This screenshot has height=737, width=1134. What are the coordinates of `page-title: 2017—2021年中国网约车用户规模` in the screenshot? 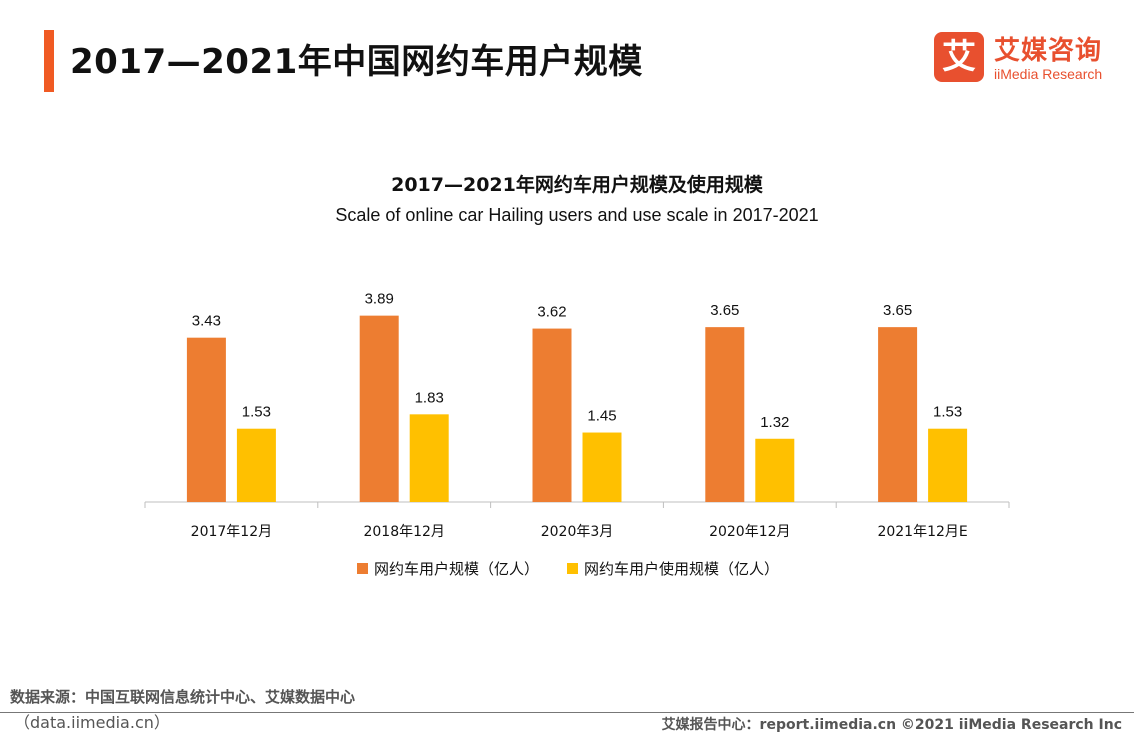 It's located at (356, 62).